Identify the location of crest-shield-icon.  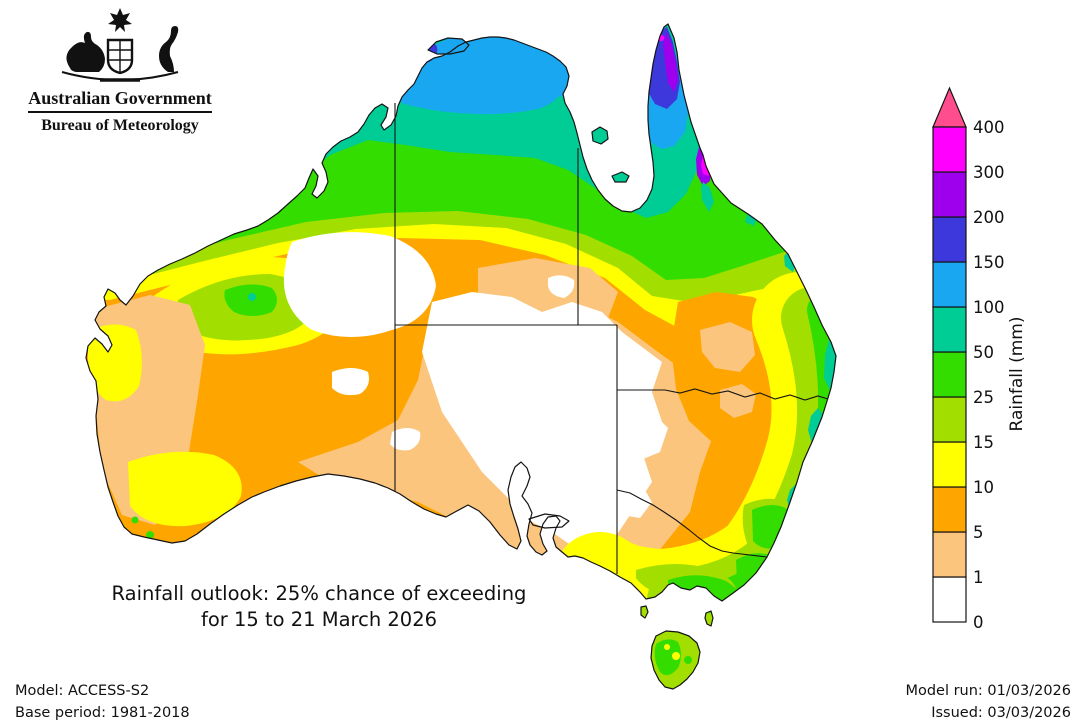
(120, 56).